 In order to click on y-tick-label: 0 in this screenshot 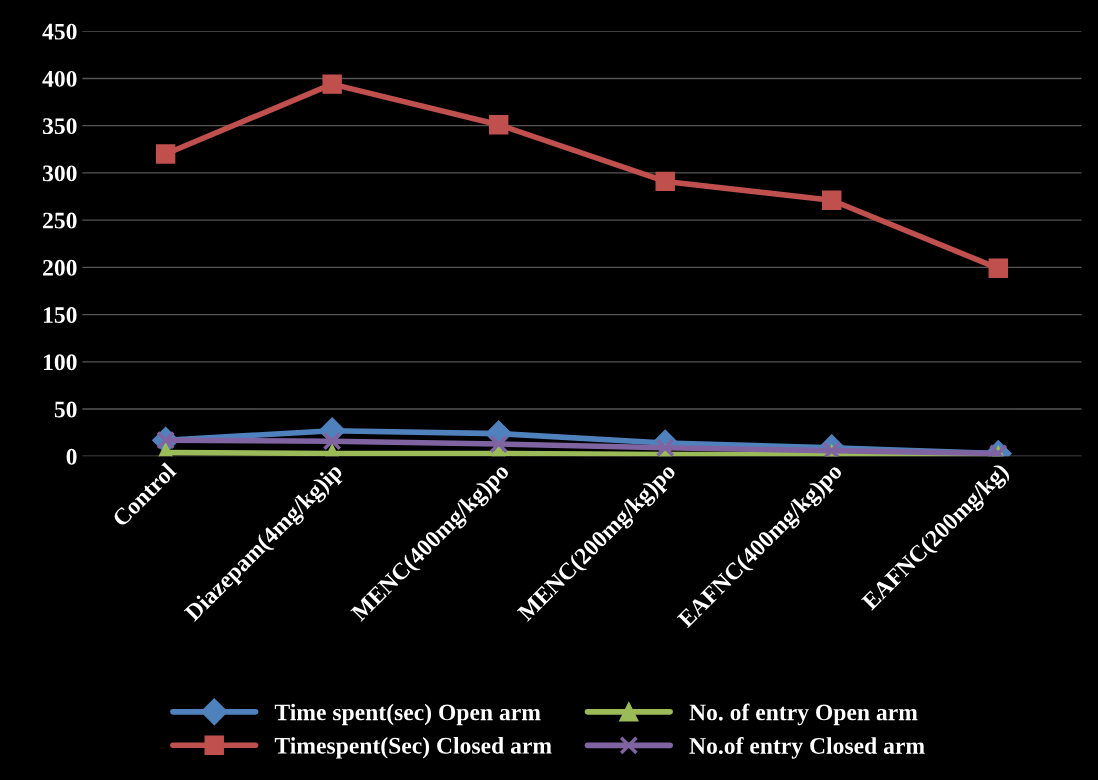, I will do `click(71, 456)`.